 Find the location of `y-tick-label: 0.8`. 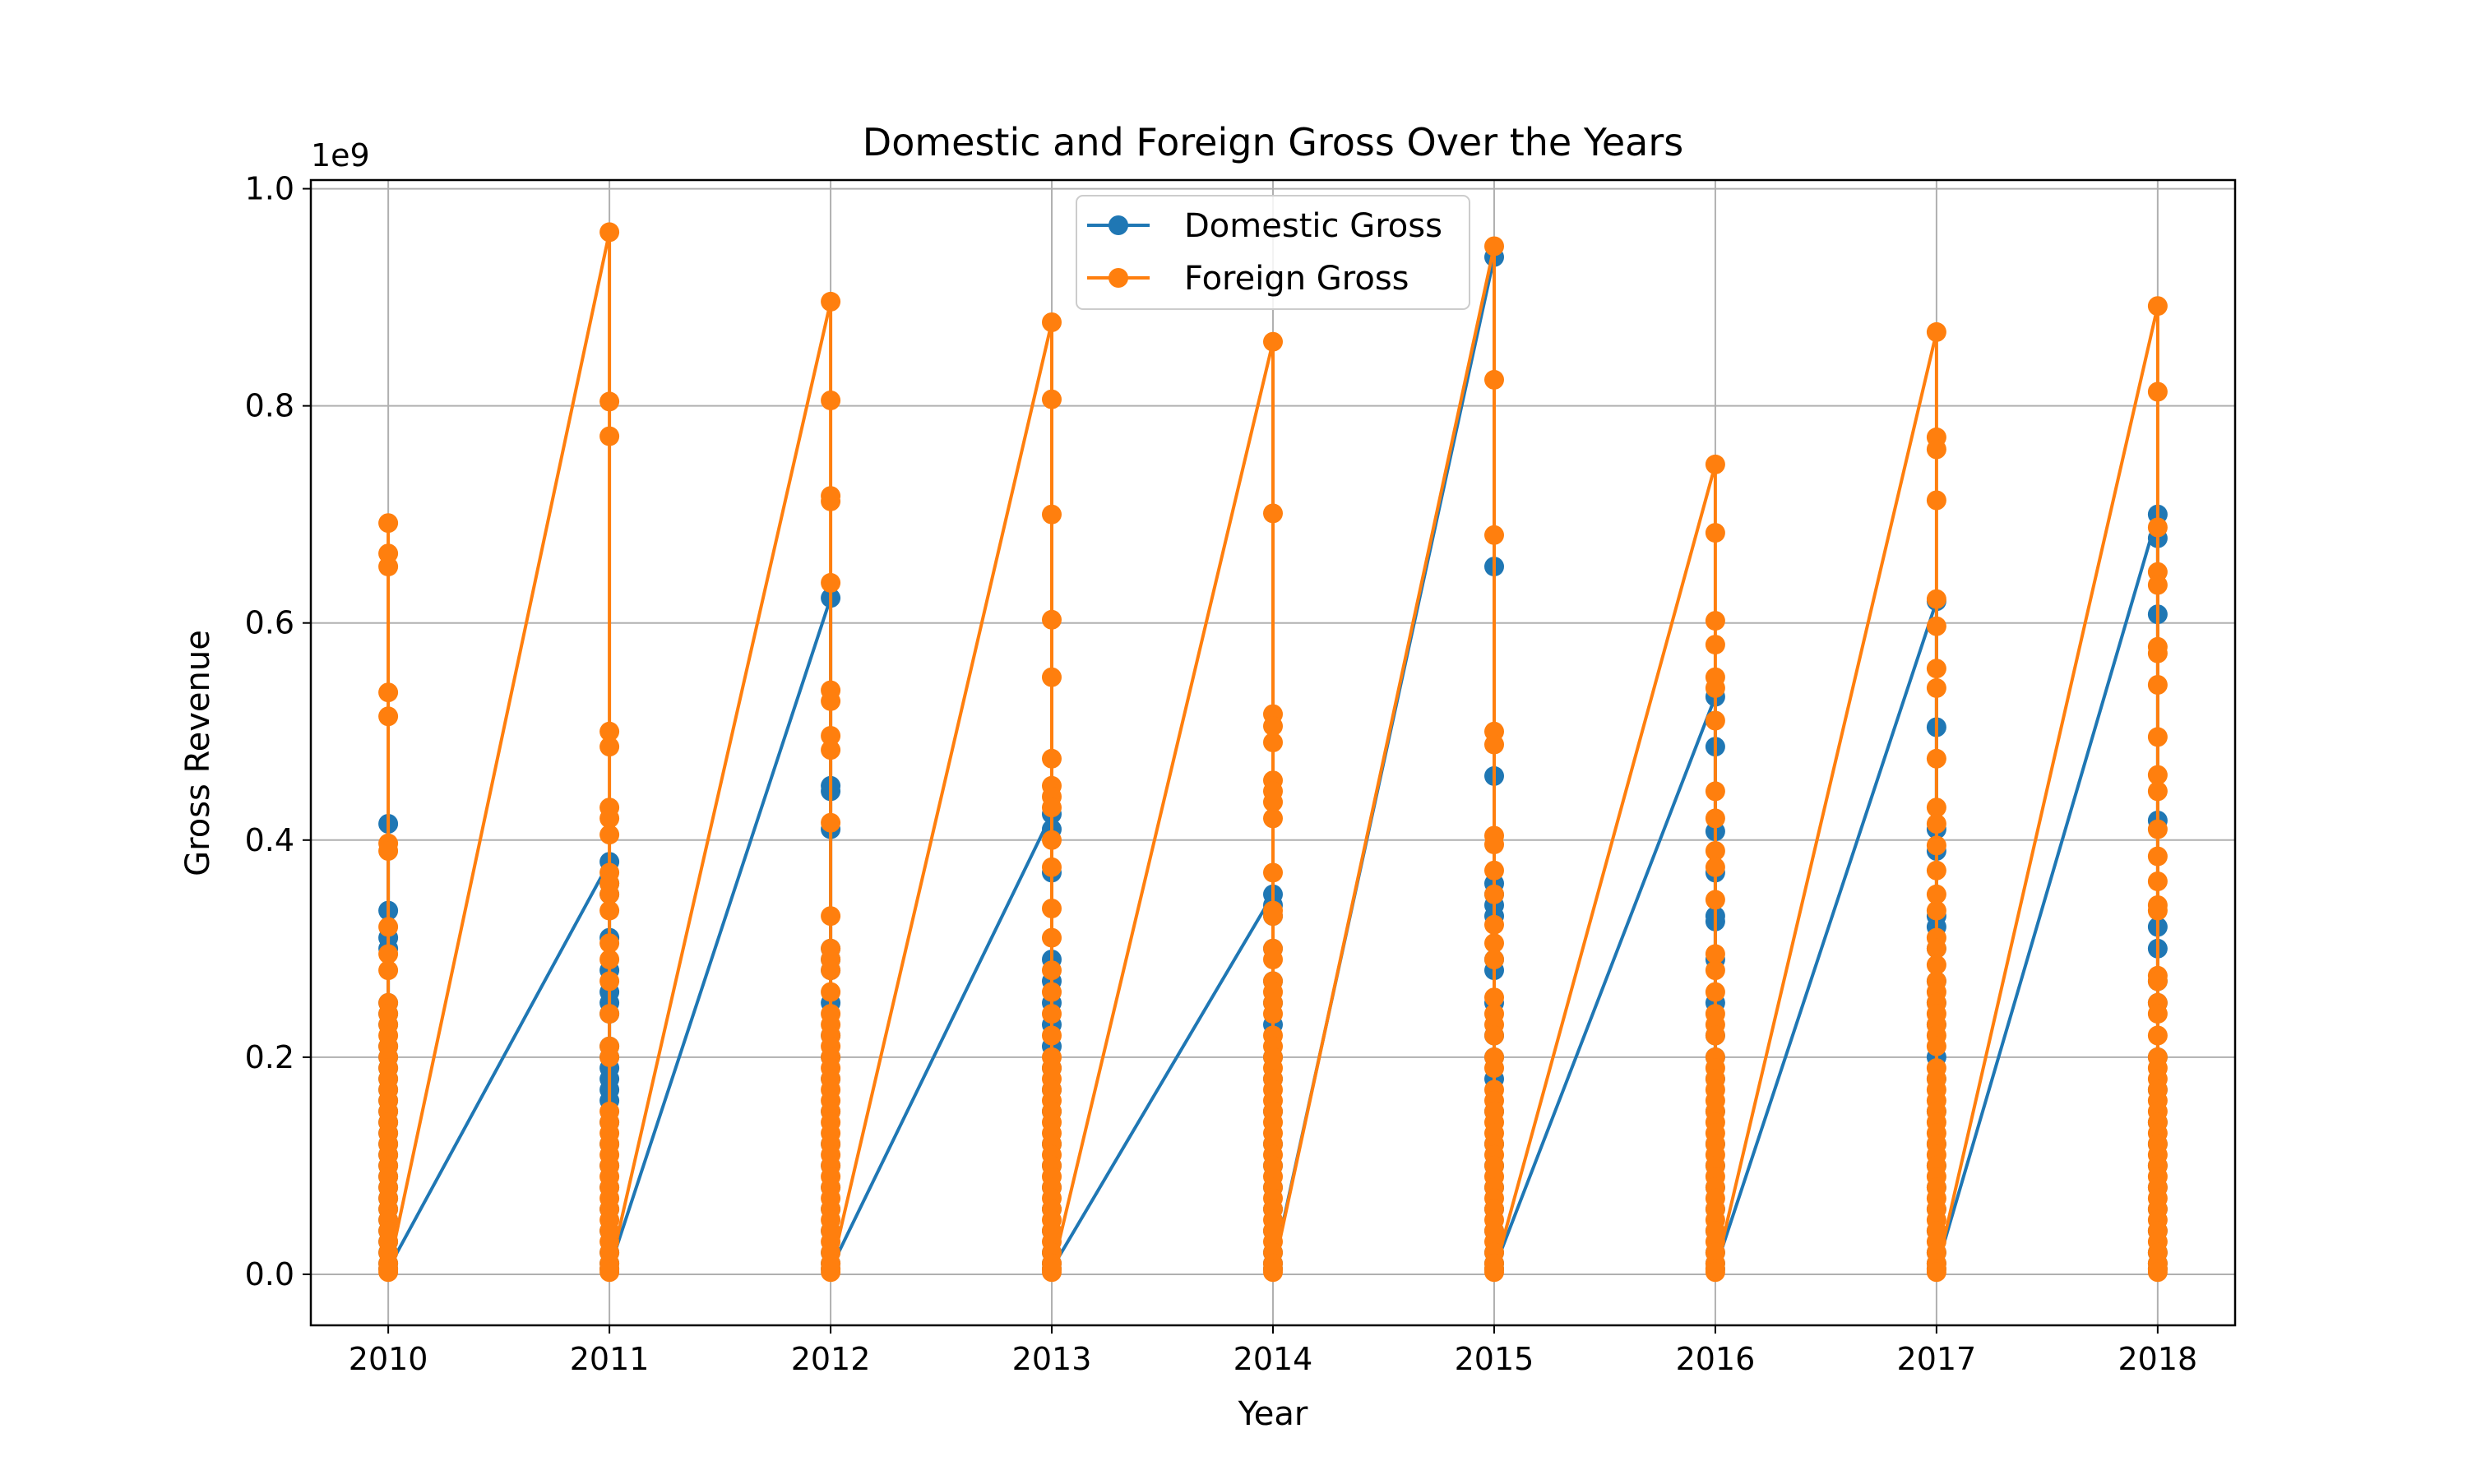

y-tick-label: 0.8 is located at coordinates (269, 406).